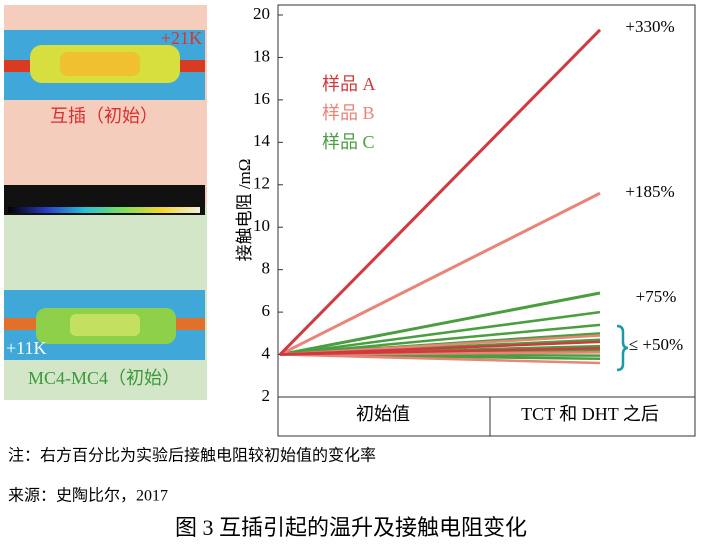  I want to click on annotation: ≤ +50%, so click(656, 344).